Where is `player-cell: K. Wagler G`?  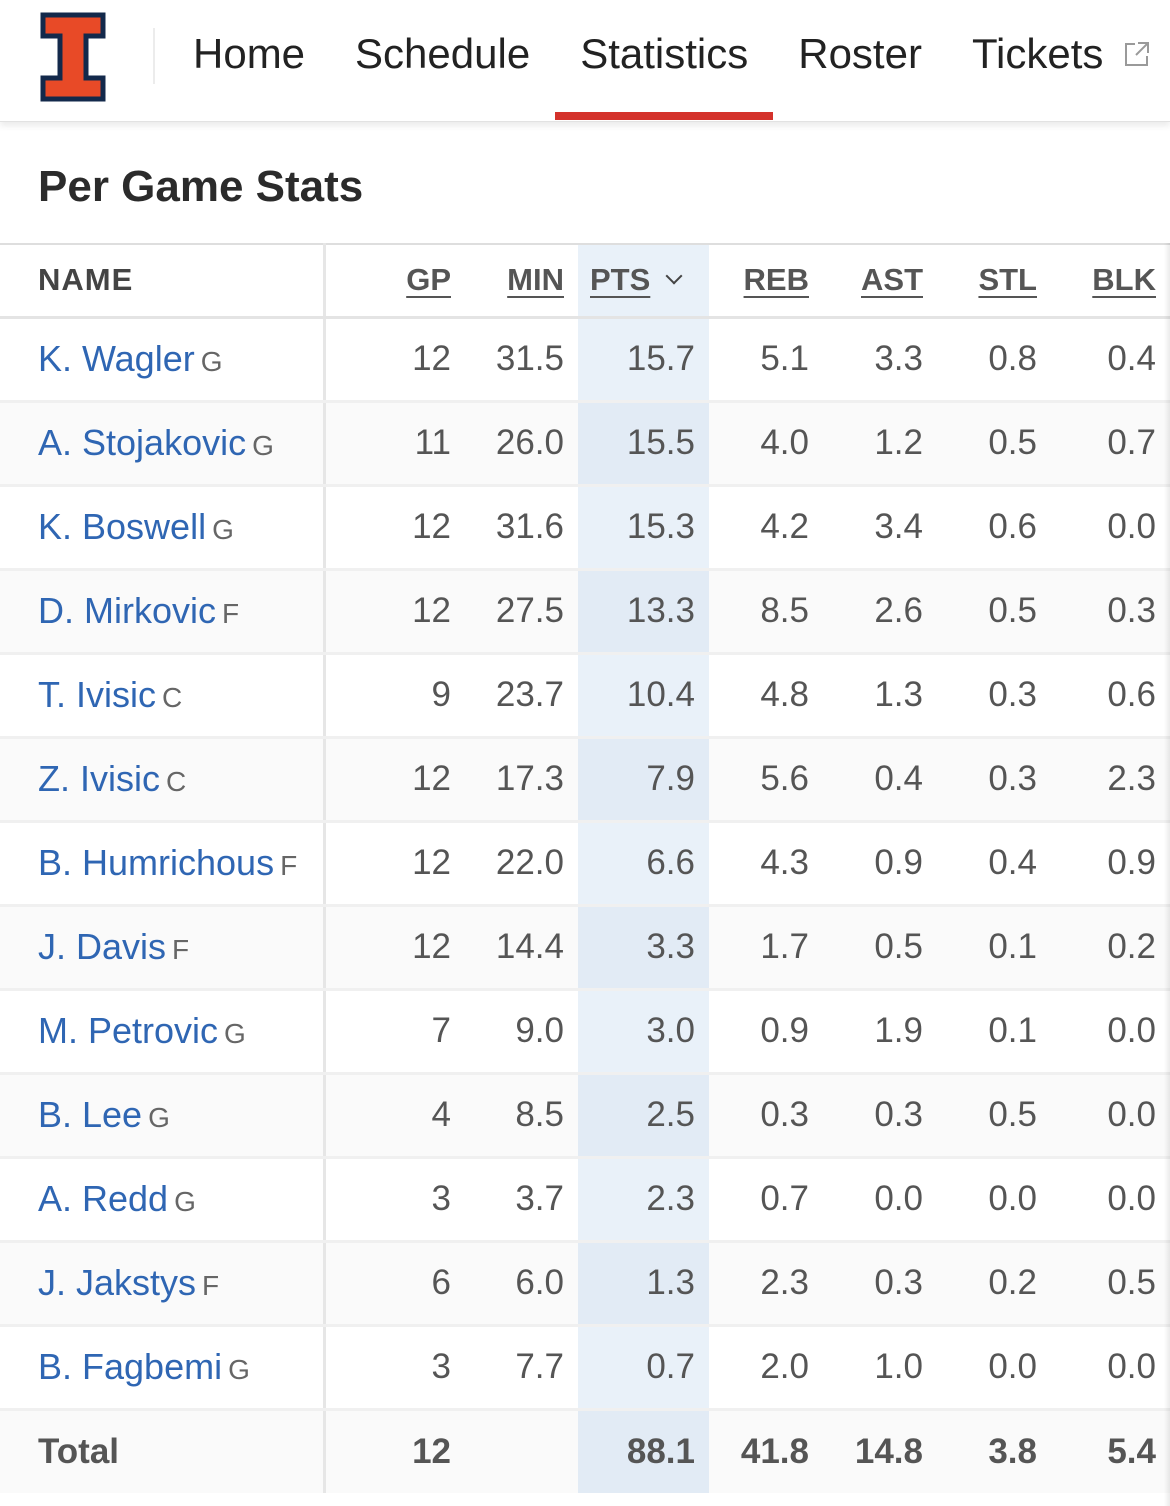
player-cell: K. Wagler G is located at coordinates (163, 360).